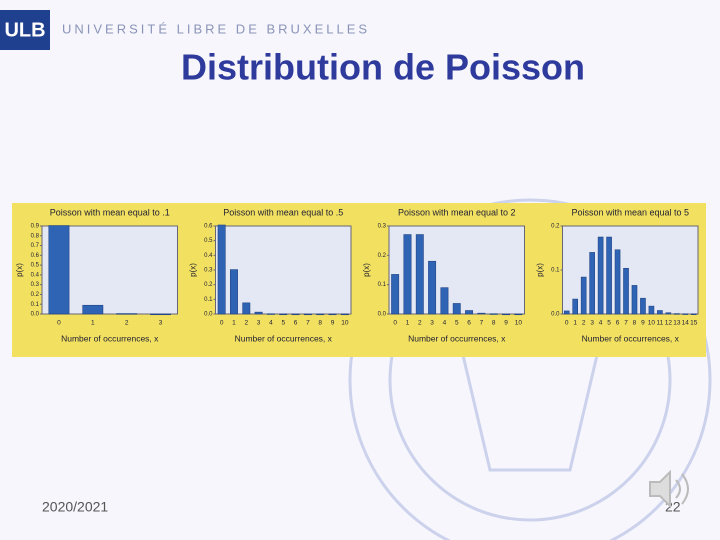  Describe the element at coordinates (216, 28) in the screenshot. I see `university: UNIVERSITÉ LIBRE DE BRUXELLES` at that location.